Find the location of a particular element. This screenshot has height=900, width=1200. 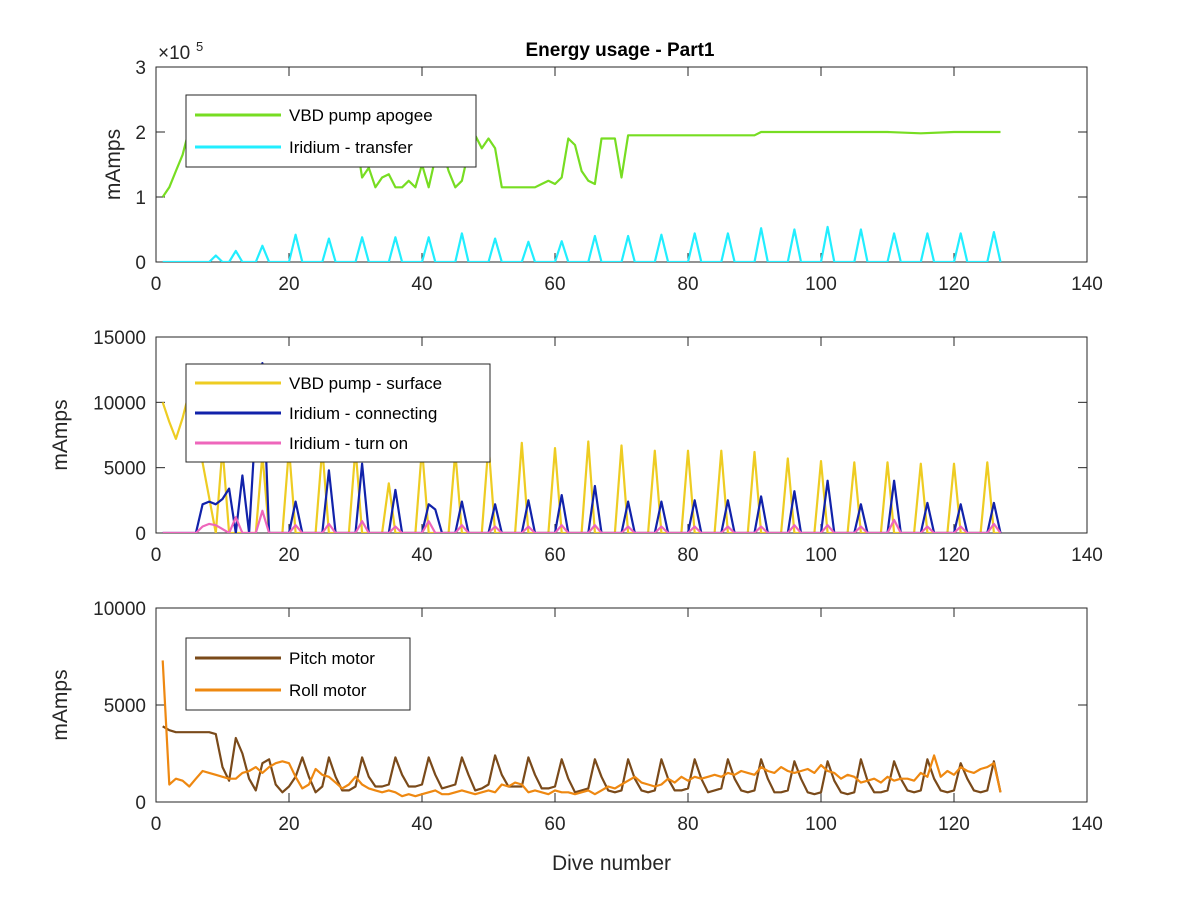

series-line-roll-motor is located at coordinates (581, 729).